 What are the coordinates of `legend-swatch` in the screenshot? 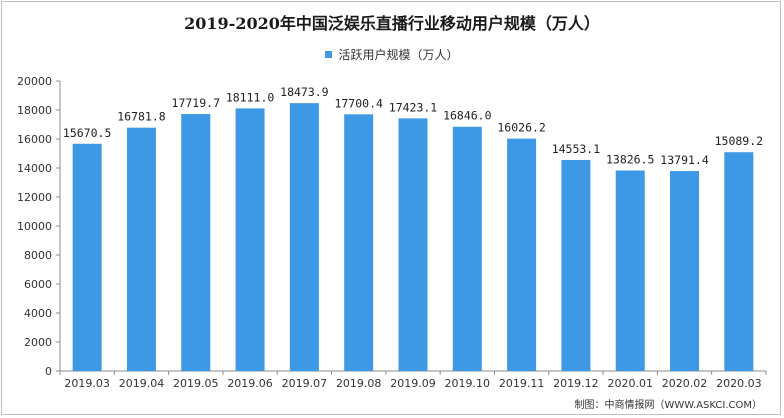 It's located at (329, 54).